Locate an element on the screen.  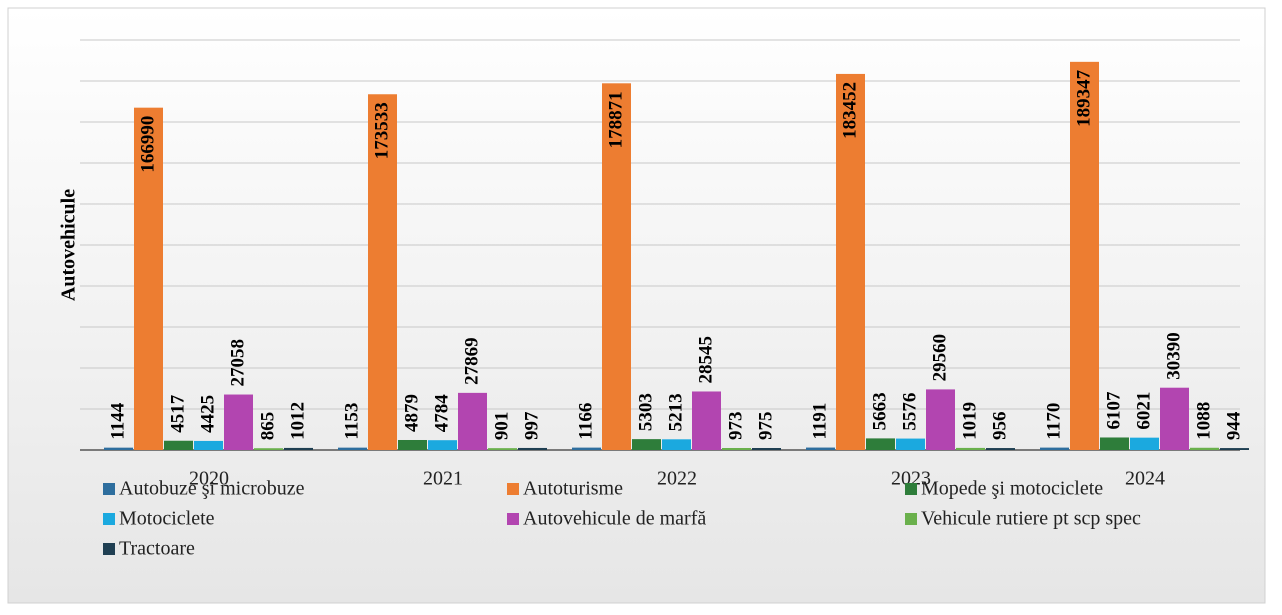
data-label: 30390 is located at coordinates (1173, 356).